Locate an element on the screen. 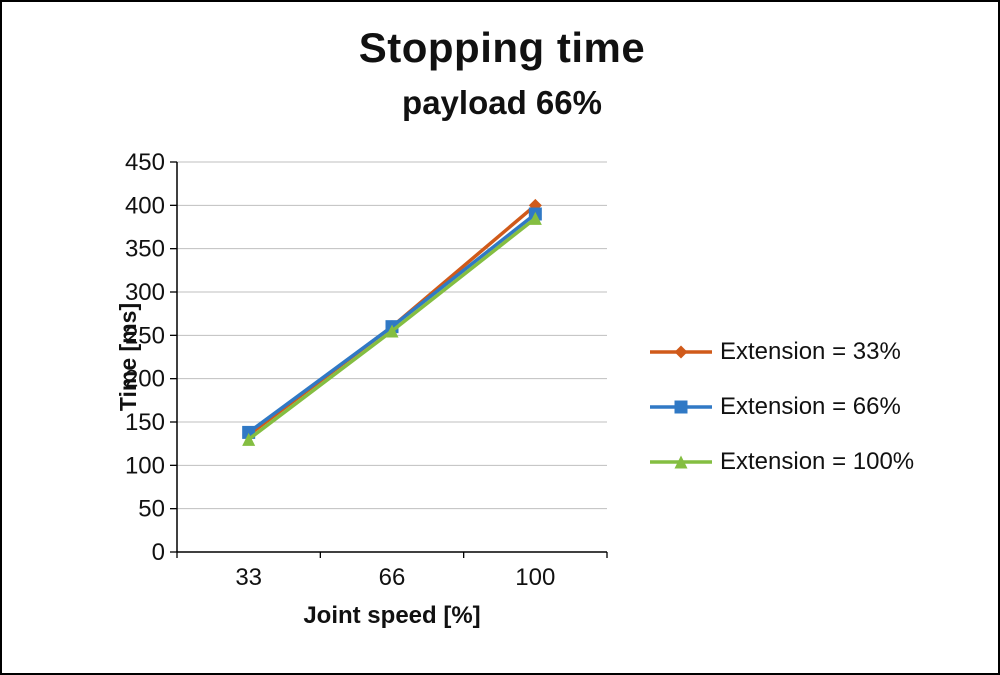  chart-subtitle: payload 66% is located at coordinates (502, 102).